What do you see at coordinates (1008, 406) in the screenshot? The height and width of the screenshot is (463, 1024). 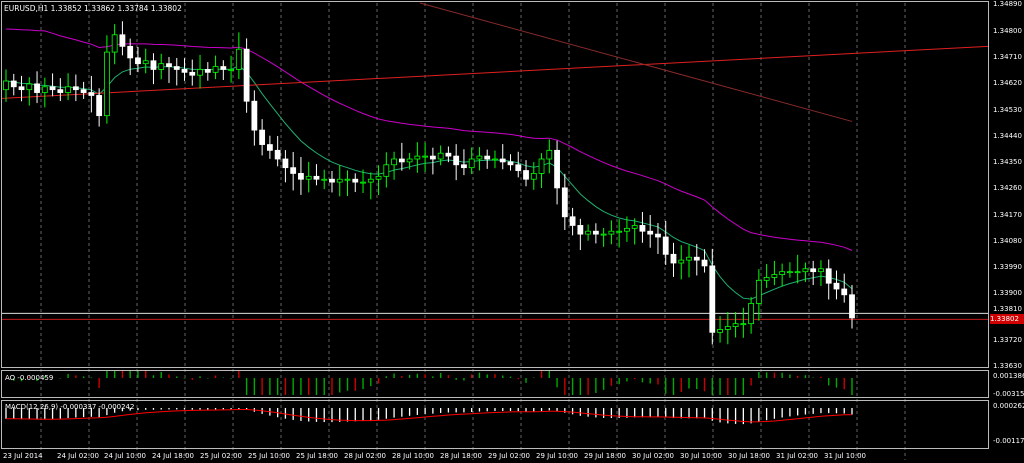 I see `macd-scale-max: 0.000262` at bounding box center [1008, 406].